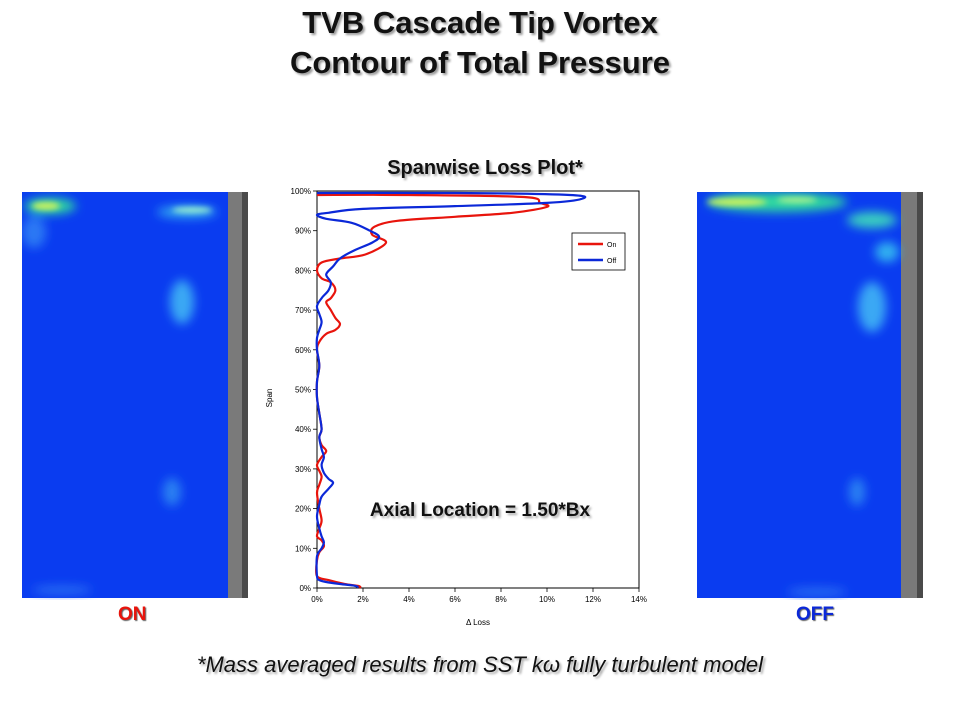  Describe the element at coordinates (305, 588) in the screenshot. I see `y-tick-label: 0%` at that location.